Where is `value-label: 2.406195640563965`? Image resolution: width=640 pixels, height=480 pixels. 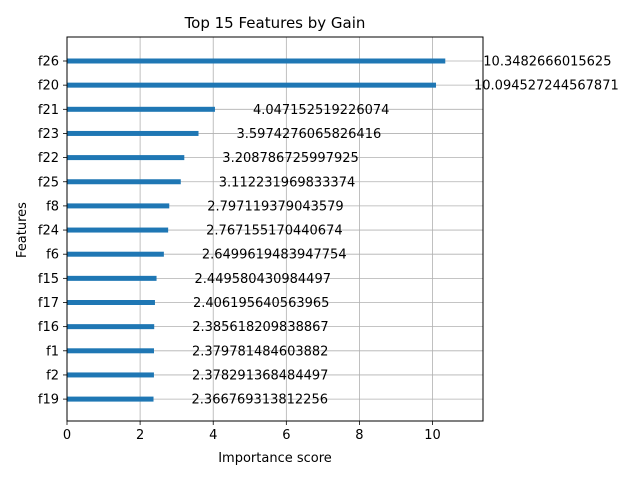
value-label: 2.406195640563965 is located at coordinates (261, 303).